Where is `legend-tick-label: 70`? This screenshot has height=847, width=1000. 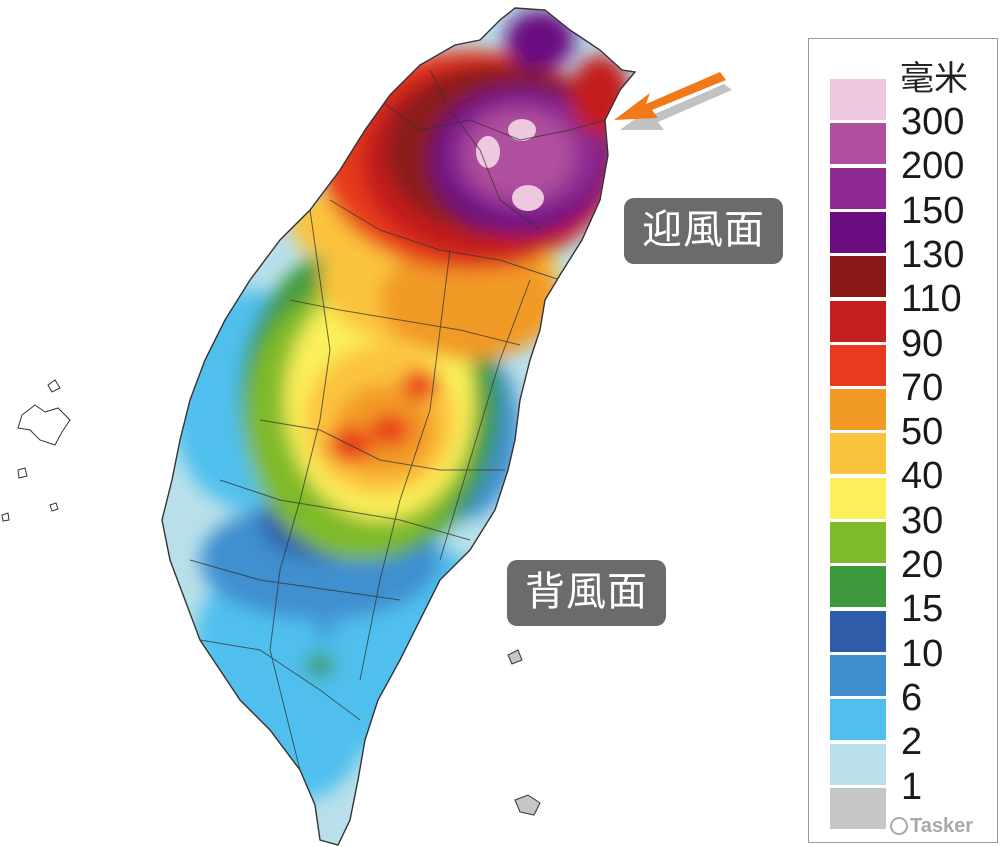 legend-tick-label: 70 is located at coordinates (922, 387).